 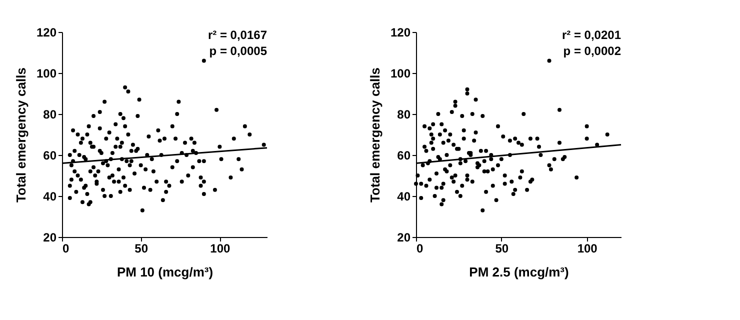 What do you see at coordinates (165, 272) in the screenshot?
I see `x-axis-title: PM 10 (mcg/m³)` at bounding box center [165, 272].